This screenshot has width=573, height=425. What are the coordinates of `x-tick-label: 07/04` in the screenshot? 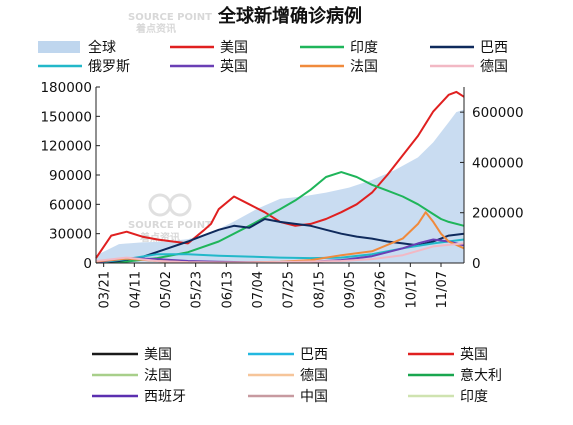 It's located at (258, 289).